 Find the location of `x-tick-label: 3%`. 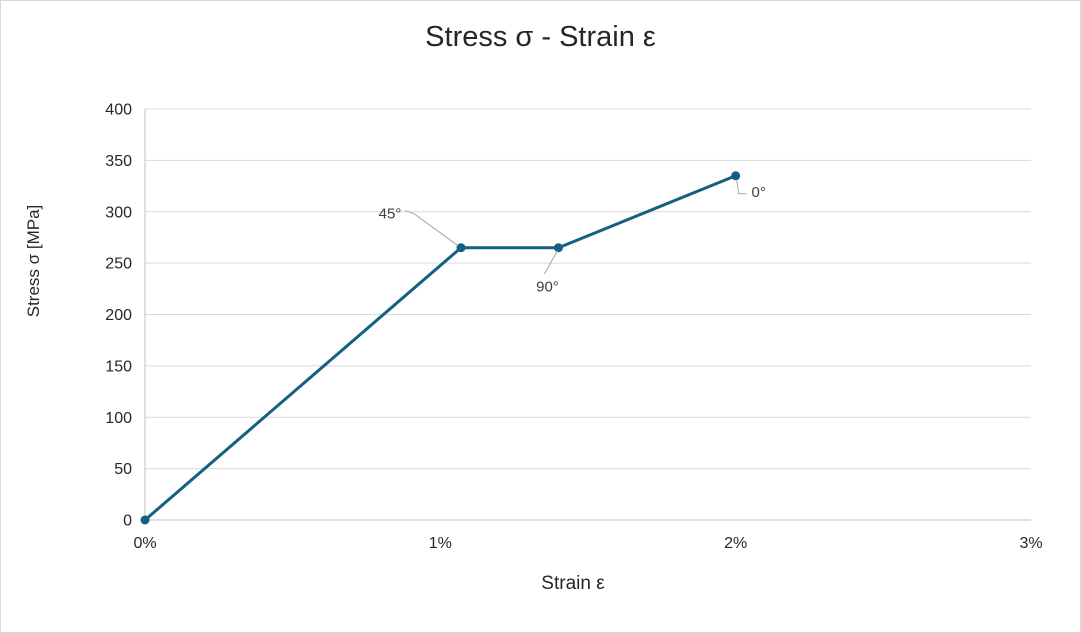

x-tick-label: 3% is located at coordinates (1030, 543).